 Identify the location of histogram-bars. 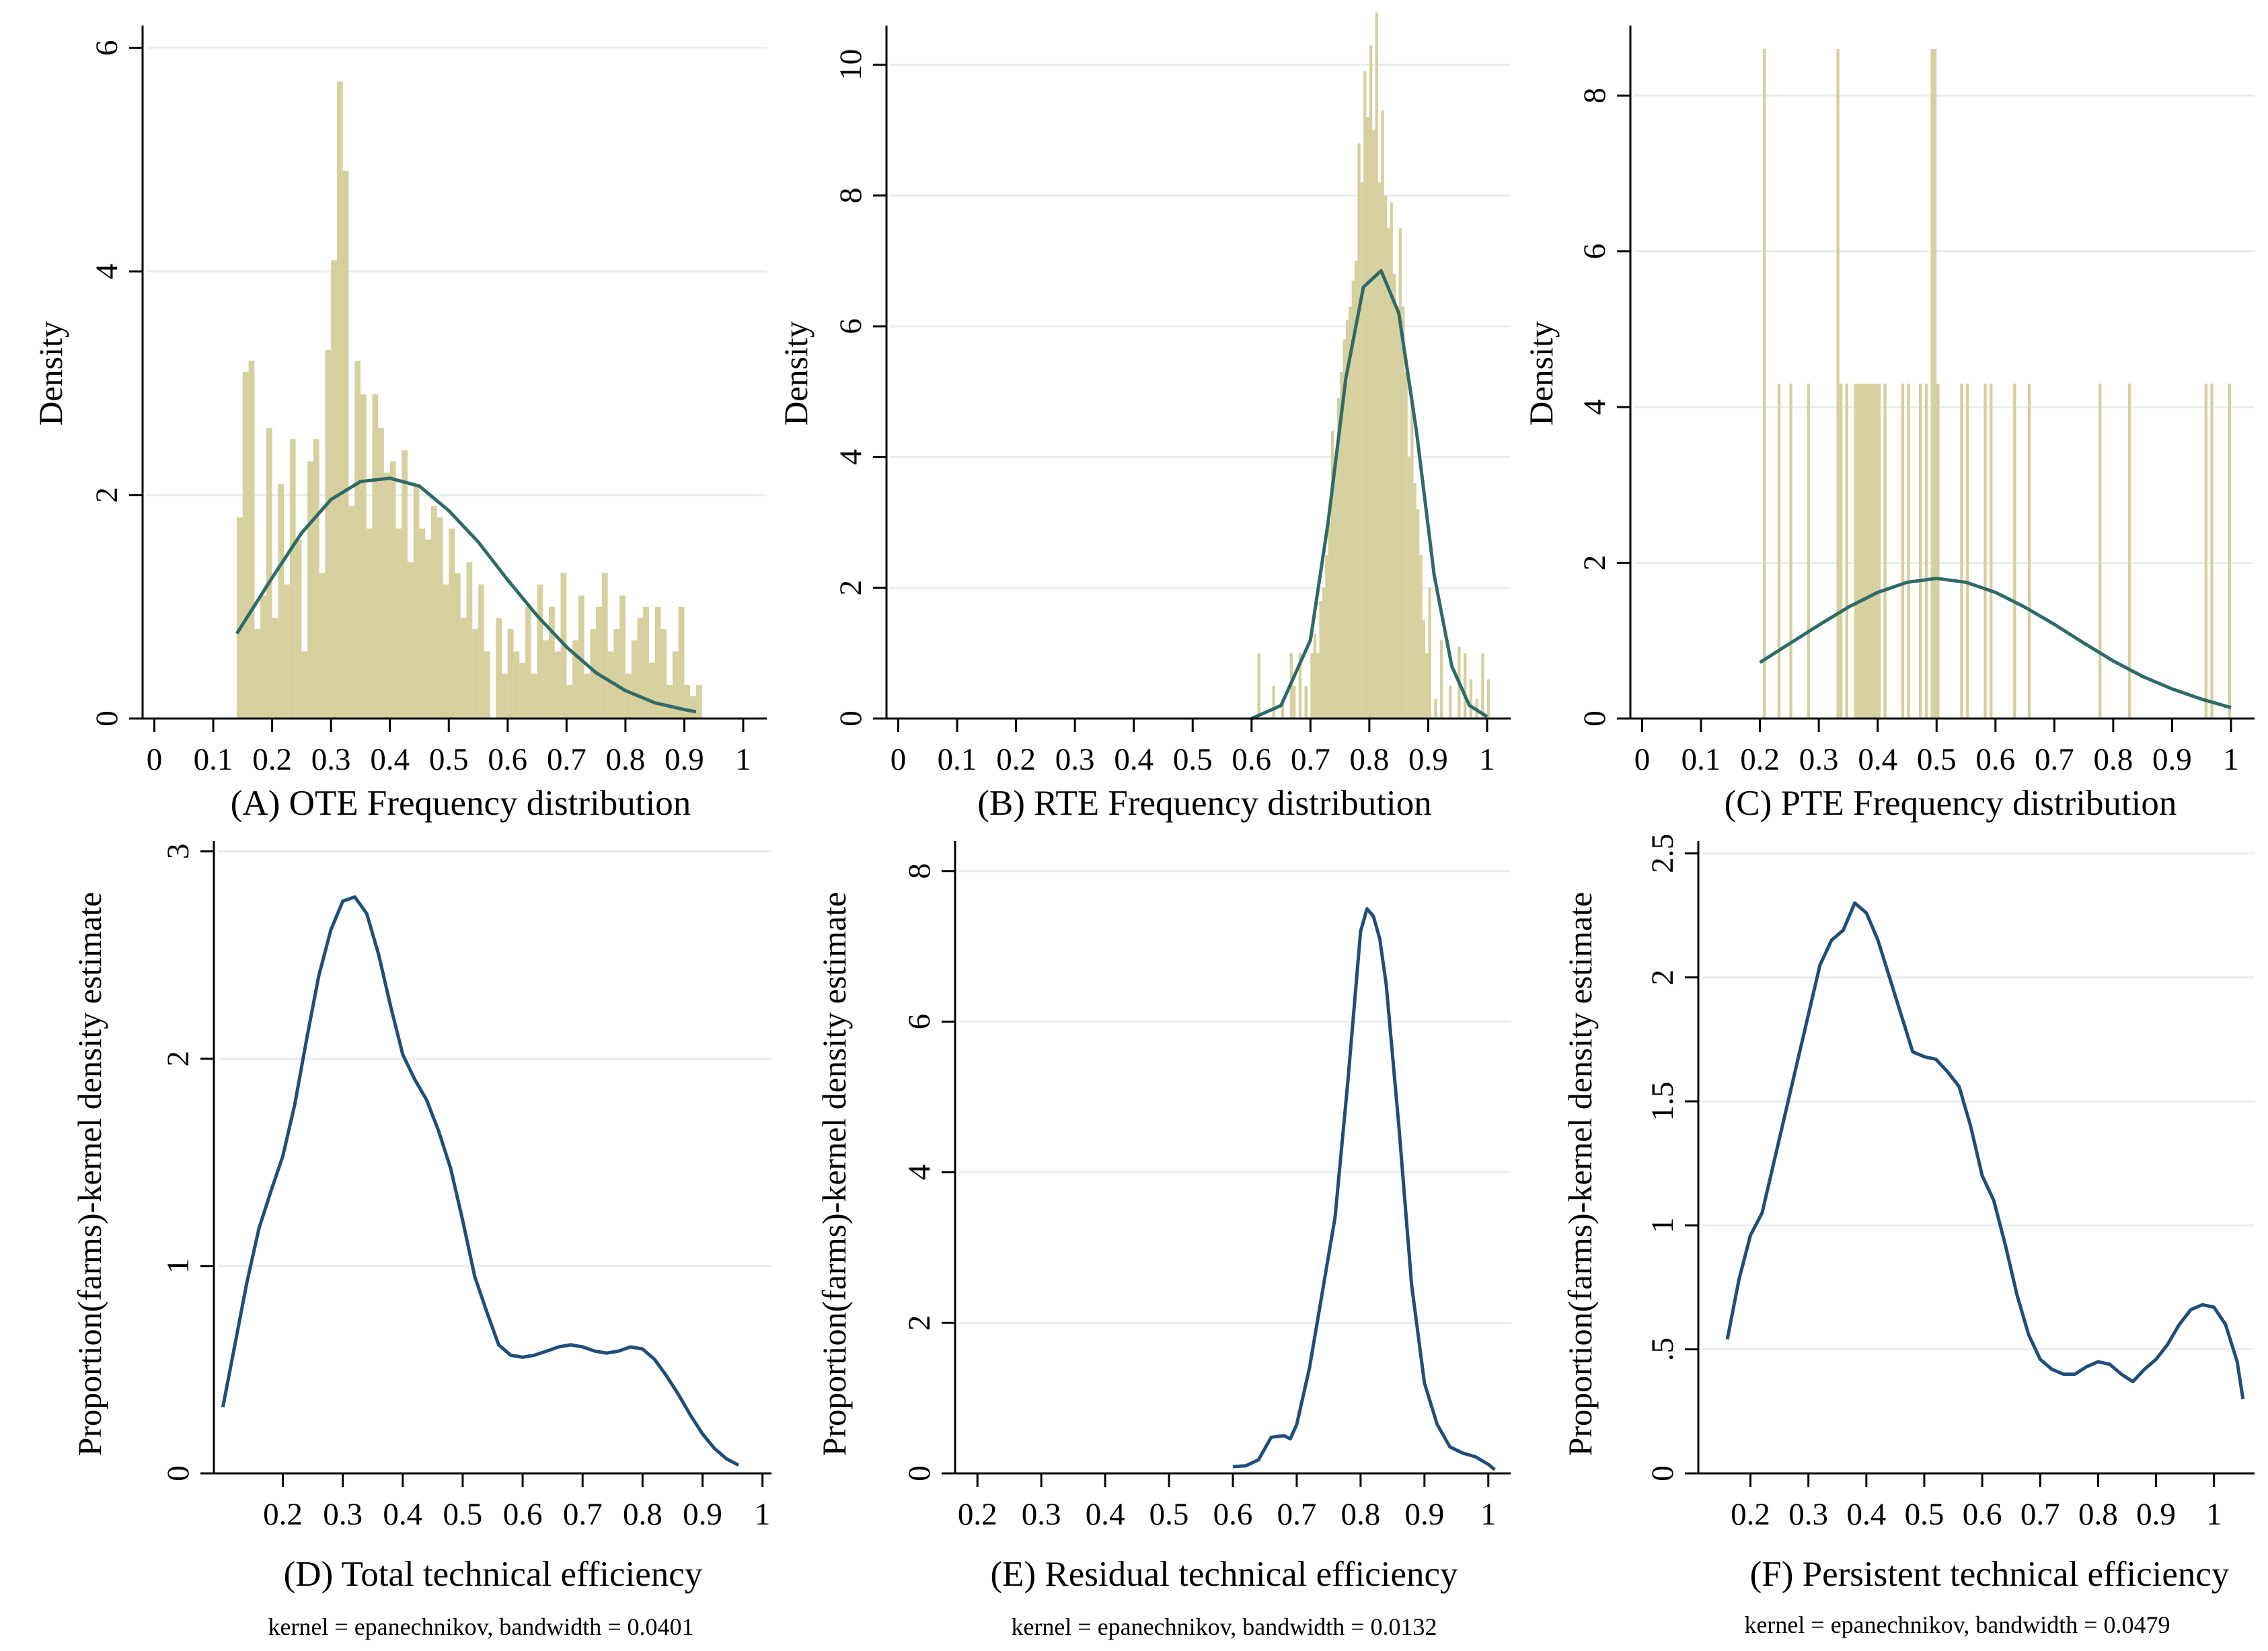
(470, 400).